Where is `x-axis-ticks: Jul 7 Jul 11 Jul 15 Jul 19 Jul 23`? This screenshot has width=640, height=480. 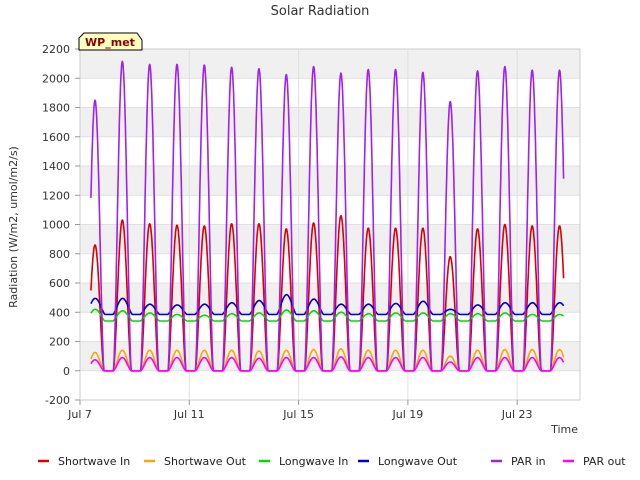 x-axis-ticks: Jul 7 Jul 11 Jul 15 Jul 19 Jul 23 is located at coordinates (300, 410).